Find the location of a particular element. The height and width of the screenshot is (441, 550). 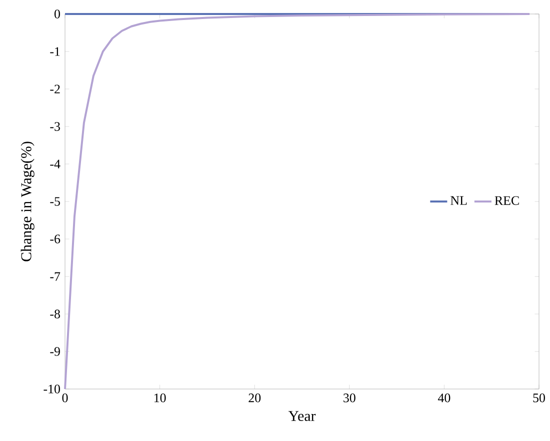

x-tick-label: 0 is located at coordinates (65, 398).